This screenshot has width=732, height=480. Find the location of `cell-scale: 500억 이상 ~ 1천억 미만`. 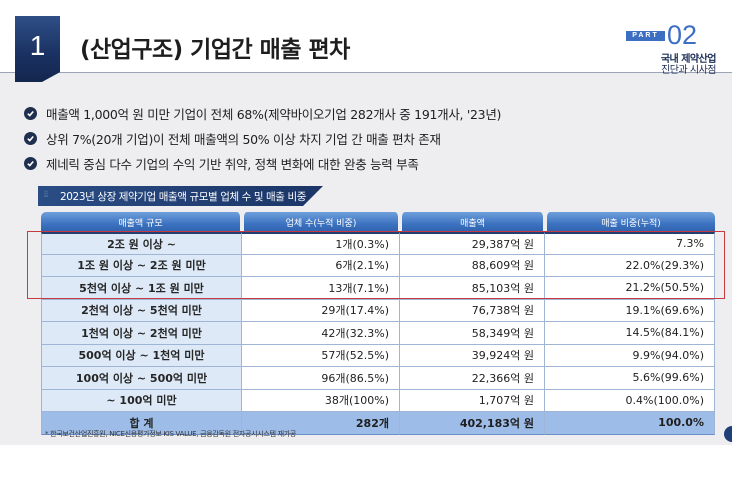

cell-scale: 500억 이상 ~ 1천억 미만 is located at coordinates (141, 355).